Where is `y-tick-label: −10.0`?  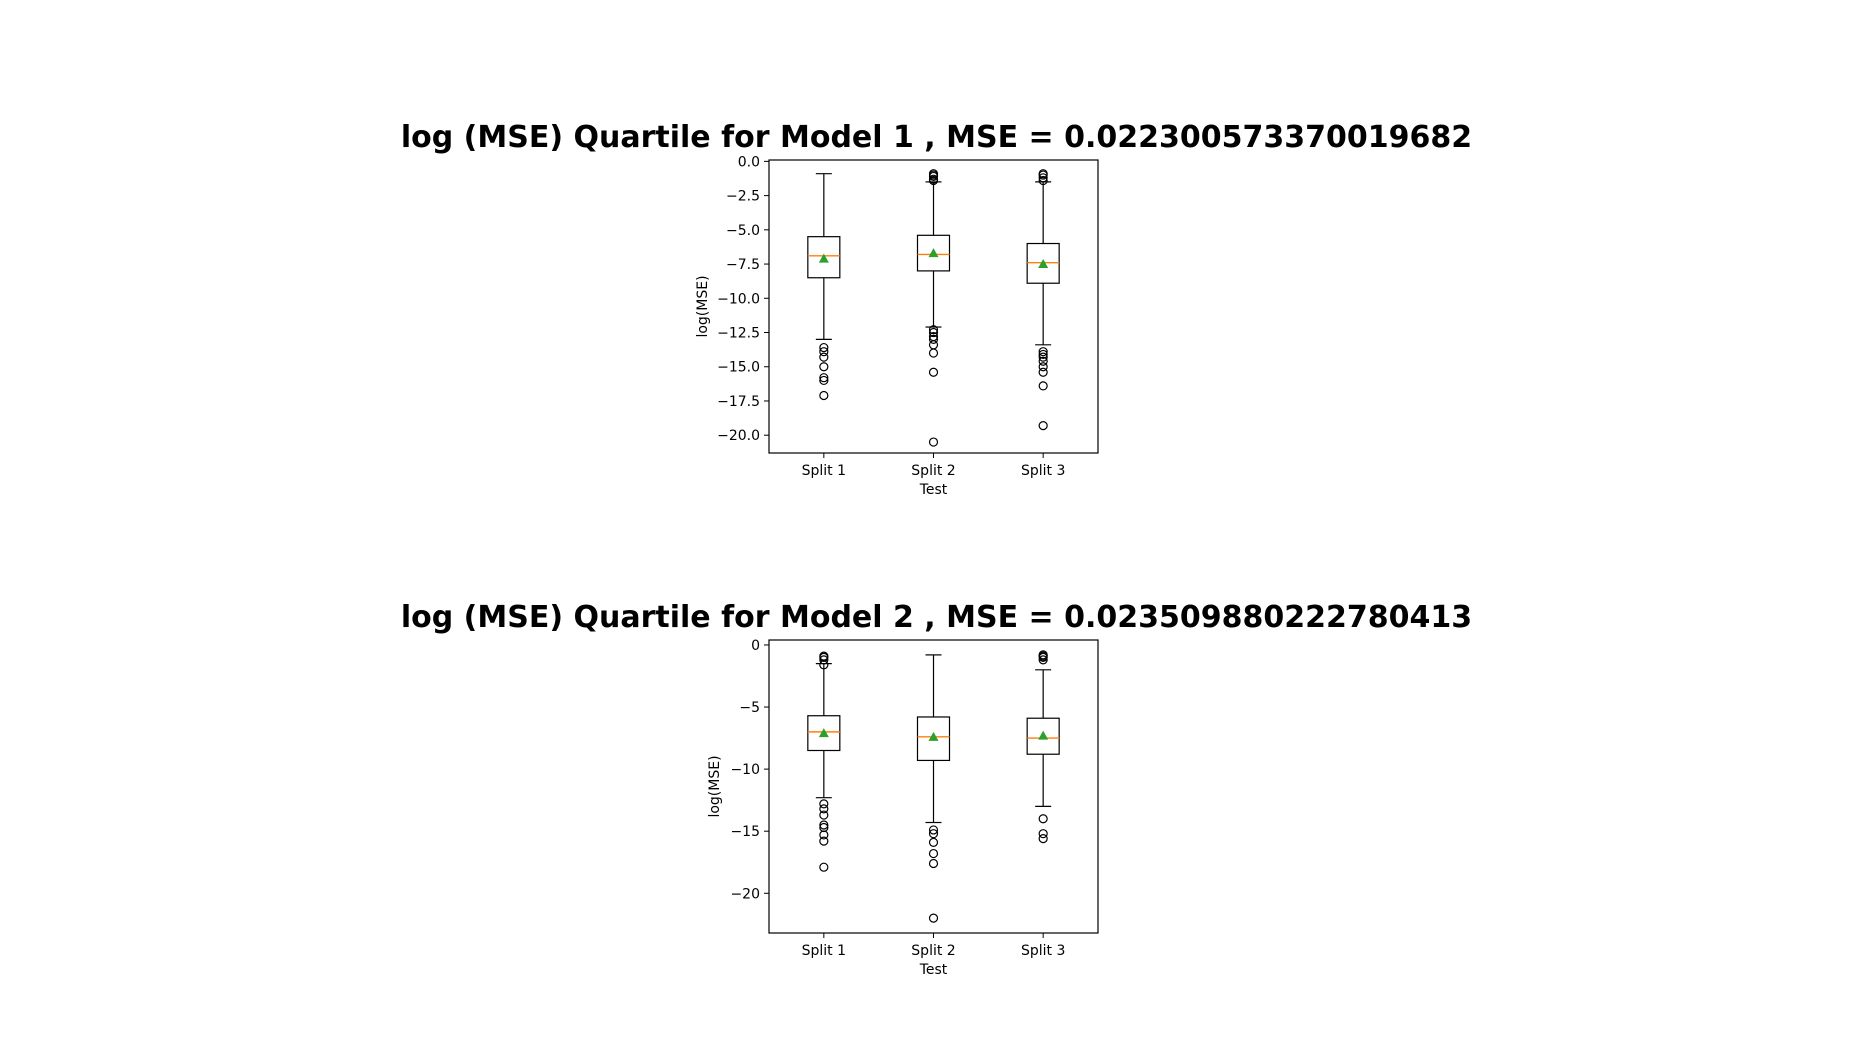 y-tick-label: −10.0 is located at coordinates (738, 299).